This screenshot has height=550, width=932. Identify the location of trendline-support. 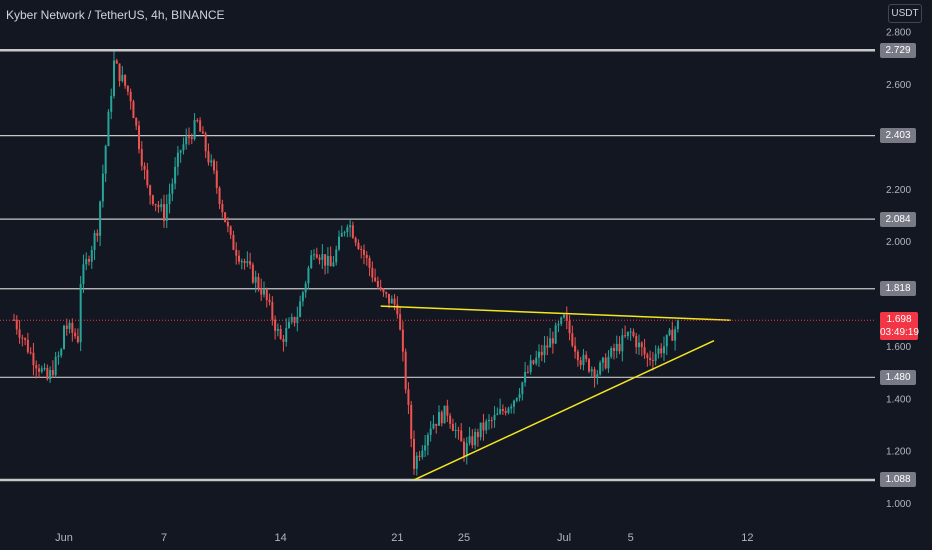
(564, 410).